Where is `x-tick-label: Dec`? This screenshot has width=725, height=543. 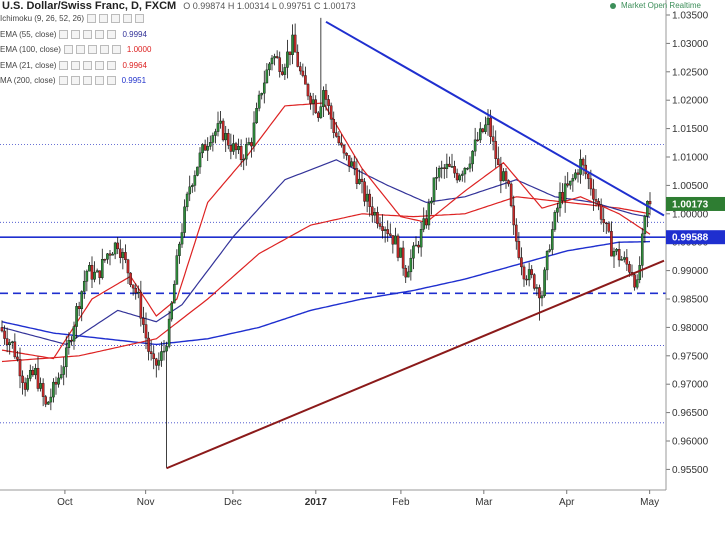 x-tick-label: Dec is located at coordinates (233, 502).